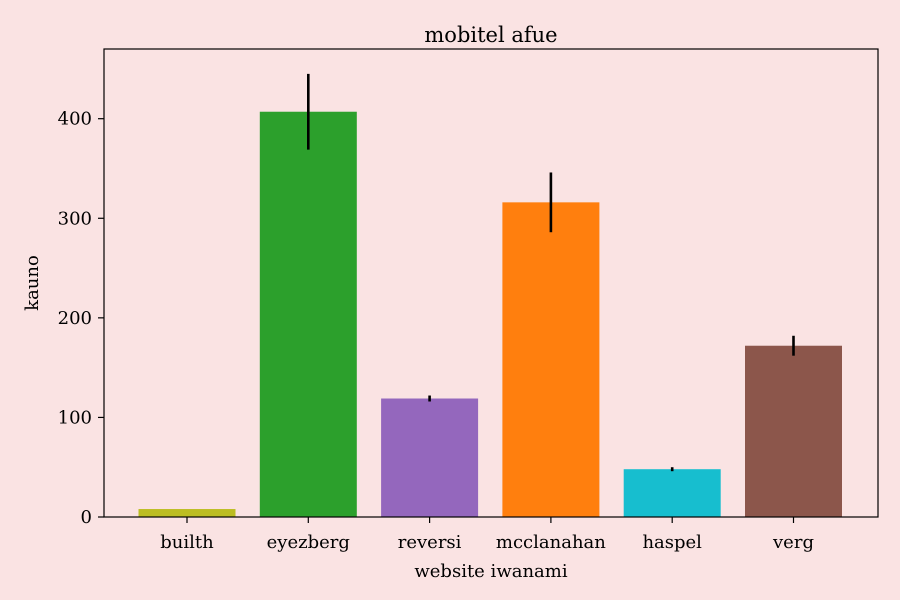 The height and width of the screenshot is (600, 900). Describe the element at coordinates (75, 218) in the screenshot. I see `y-tick-label: 300` at that location.